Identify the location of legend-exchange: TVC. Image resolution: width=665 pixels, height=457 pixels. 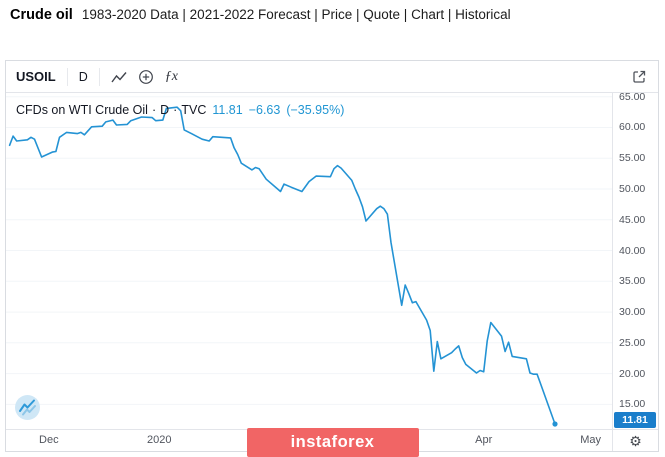
(194, 110).